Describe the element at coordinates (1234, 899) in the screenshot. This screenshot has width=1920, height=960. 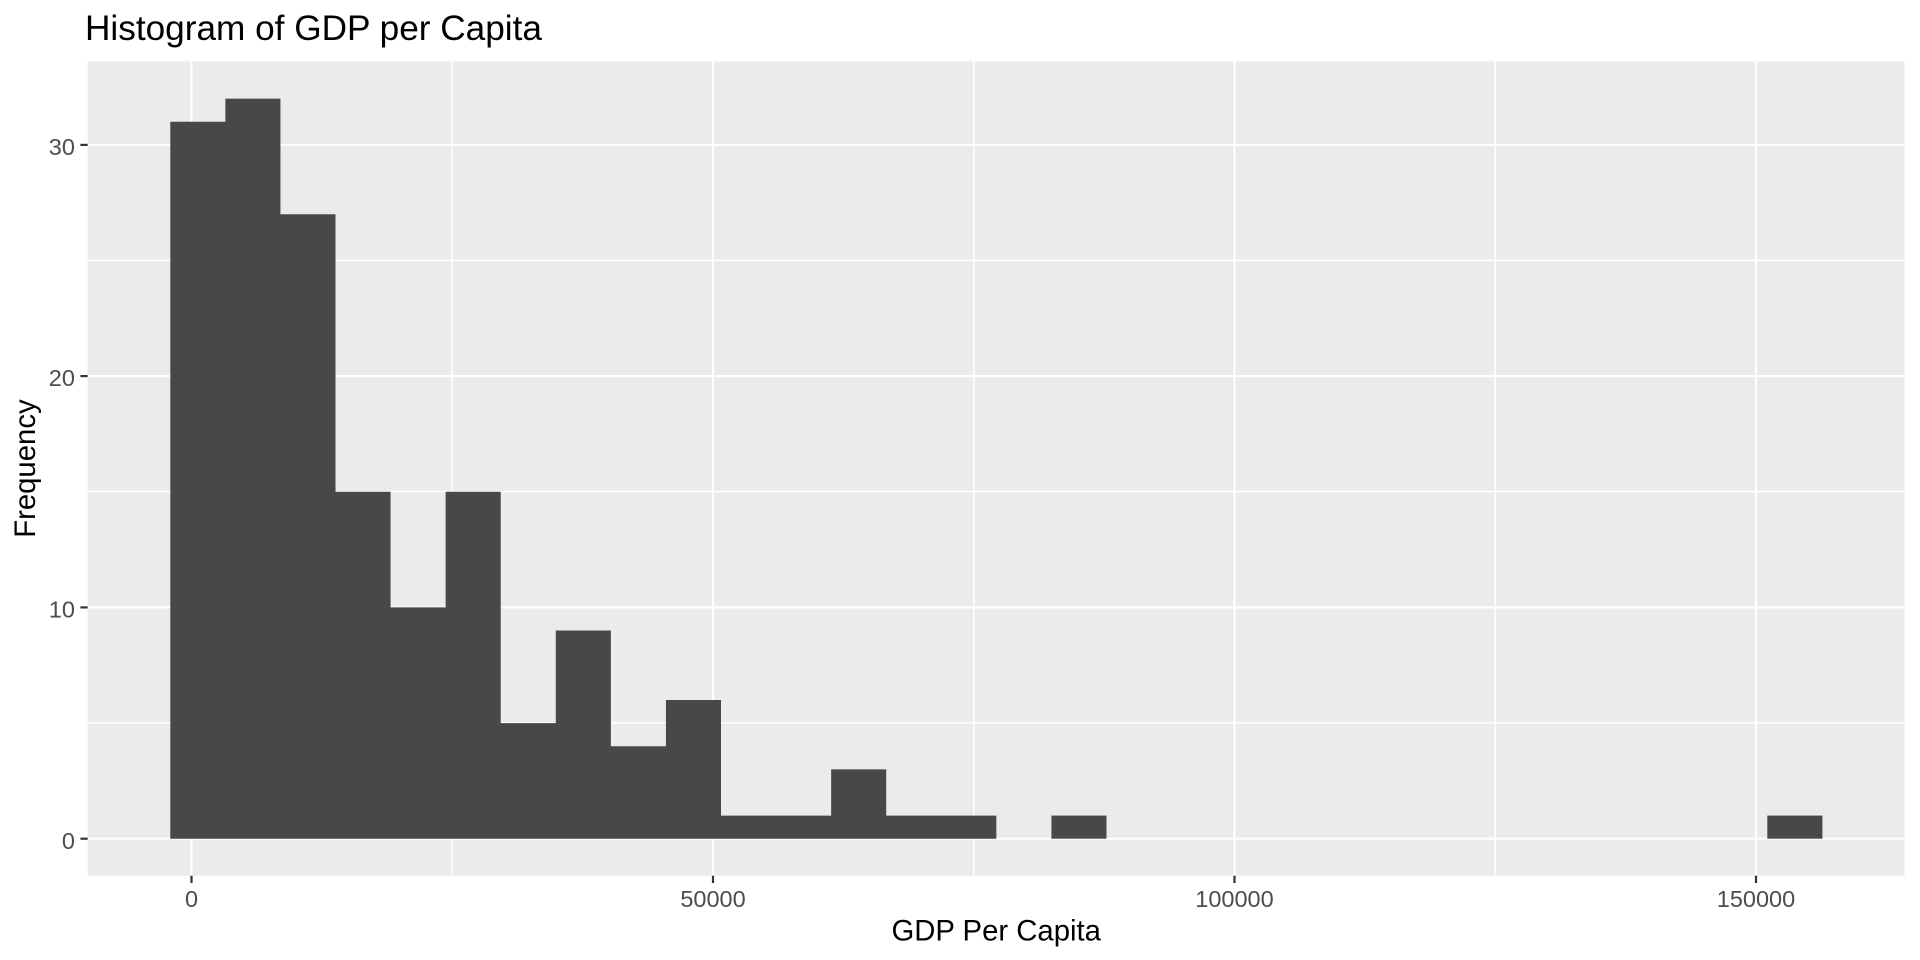
I see `svg-text: 100000` at that location.